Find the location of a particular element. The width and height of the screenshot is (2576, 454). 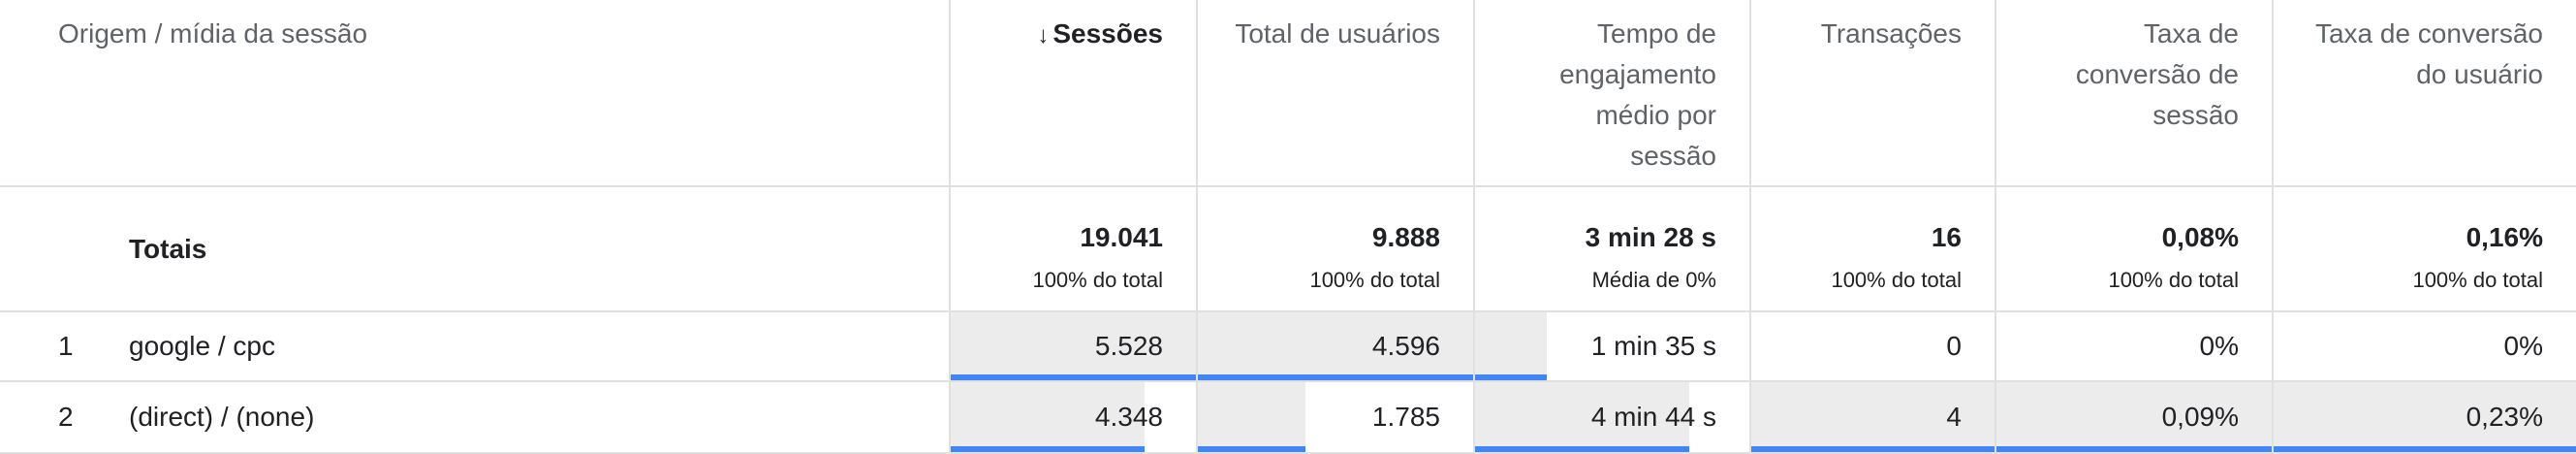

column-header-session-conversion-rate: Taxa de conversão de sessão is located at coordinates (2133, 93).